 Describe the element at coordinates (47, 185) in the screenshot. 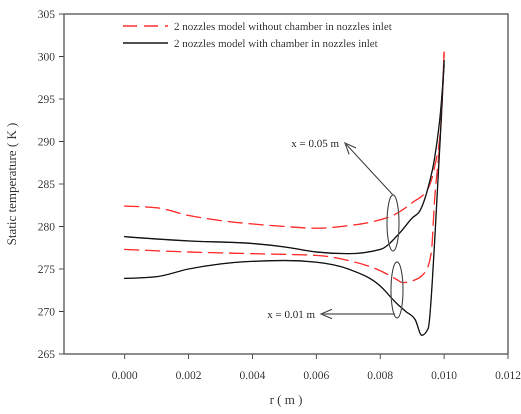

I see `y-tick-label: 285` at that location.